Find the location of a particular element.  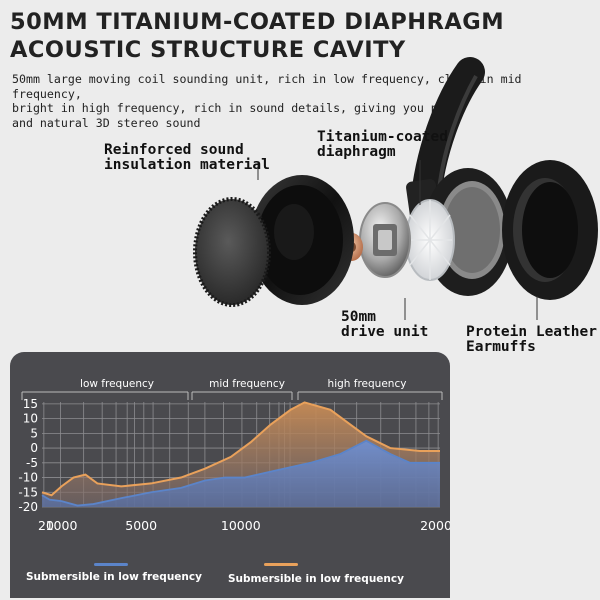

x-tick-label: 20 is located at coordinates (46, 525).